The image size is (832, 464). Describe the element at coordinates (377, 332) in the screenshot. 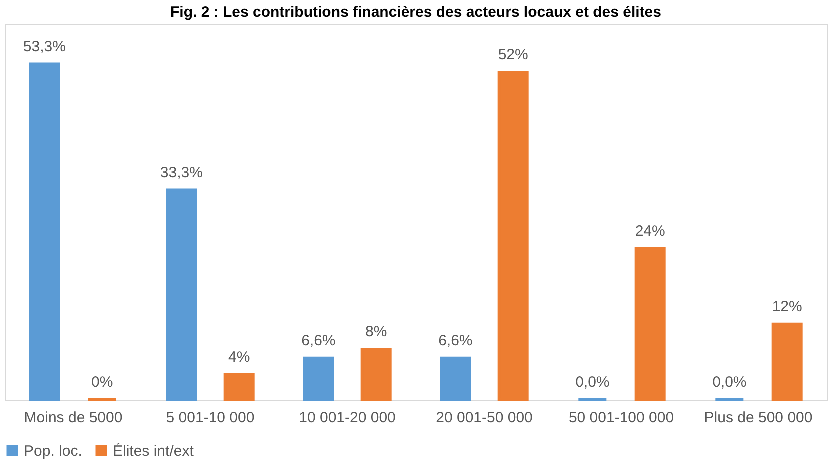

I see `data-label: 8%` at that location.